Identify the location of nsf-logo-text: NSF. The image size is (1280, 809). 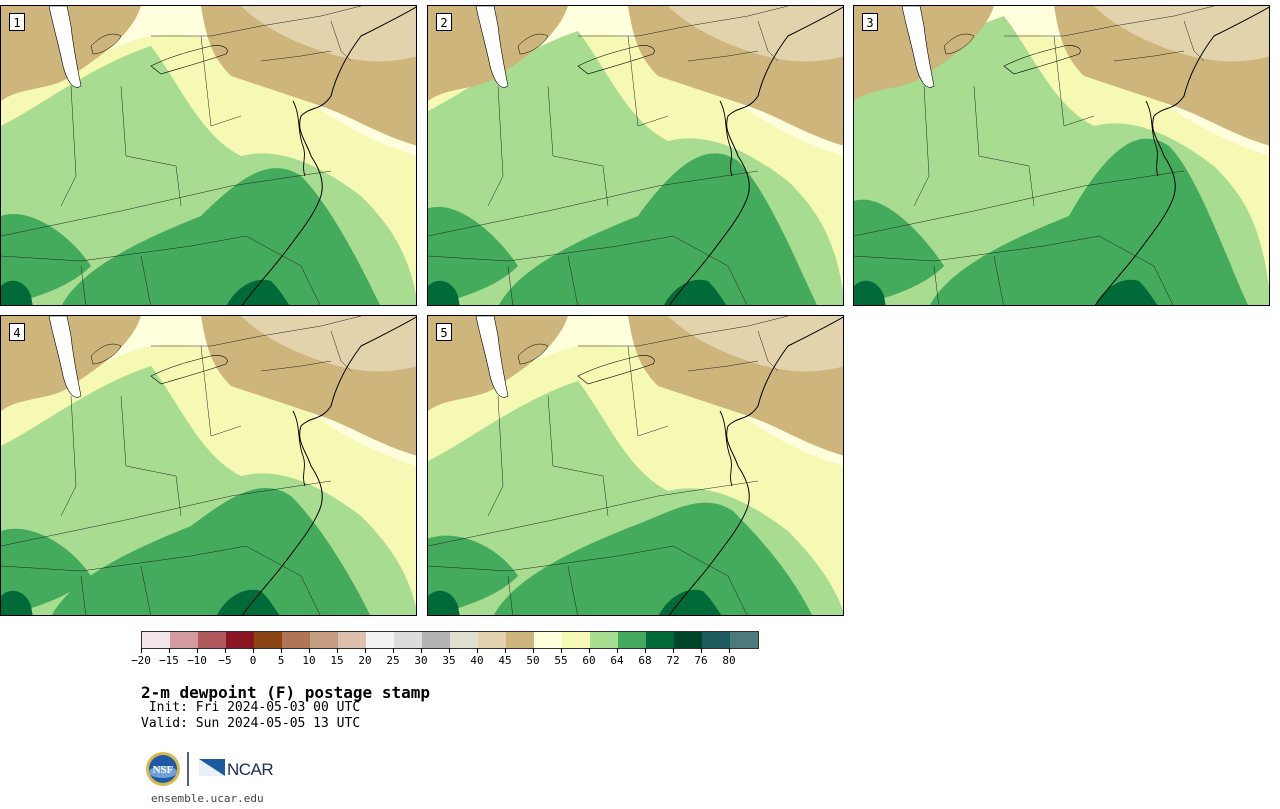
(163, 770).